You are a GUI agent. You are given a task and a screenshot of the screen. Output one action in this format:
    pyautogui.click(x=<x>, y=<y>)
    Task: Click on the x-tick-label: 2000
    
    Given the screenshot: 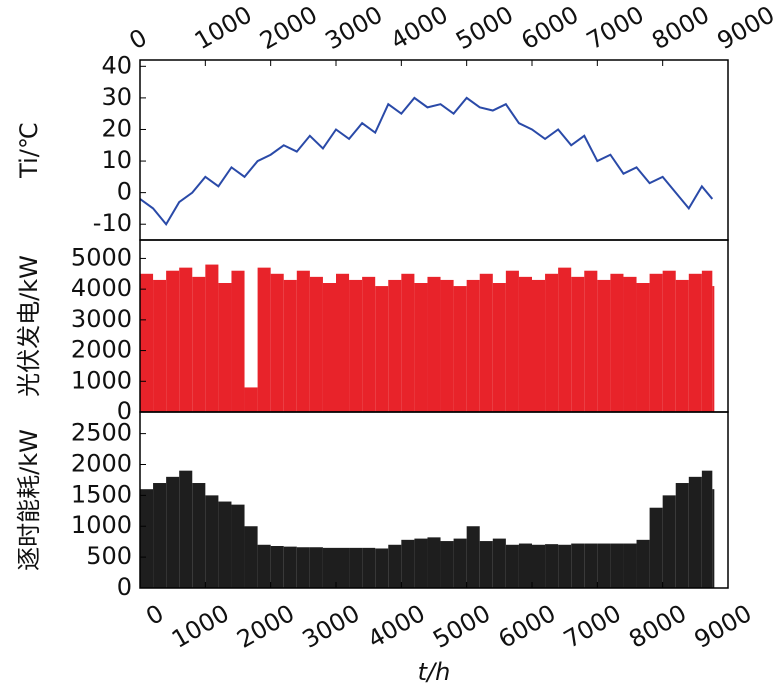 What is the action you would take?
    pyautogui.click(x=288, y=27)
    